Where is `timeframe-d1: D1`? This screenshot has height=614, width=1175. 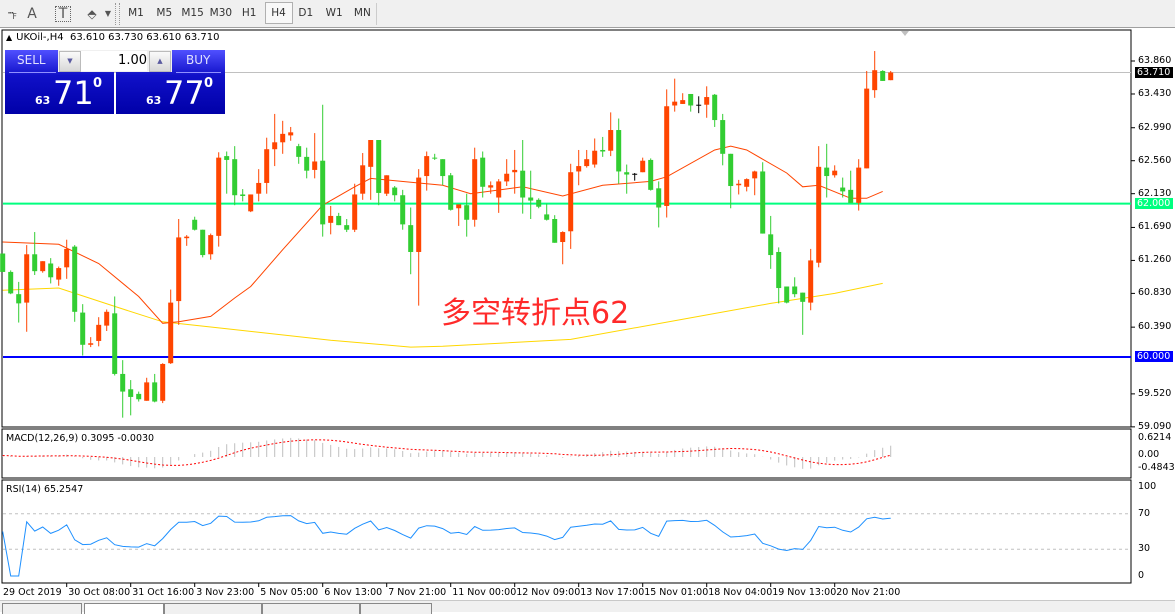 timeframe-d1: D1 is located at coordinates (306, 13).